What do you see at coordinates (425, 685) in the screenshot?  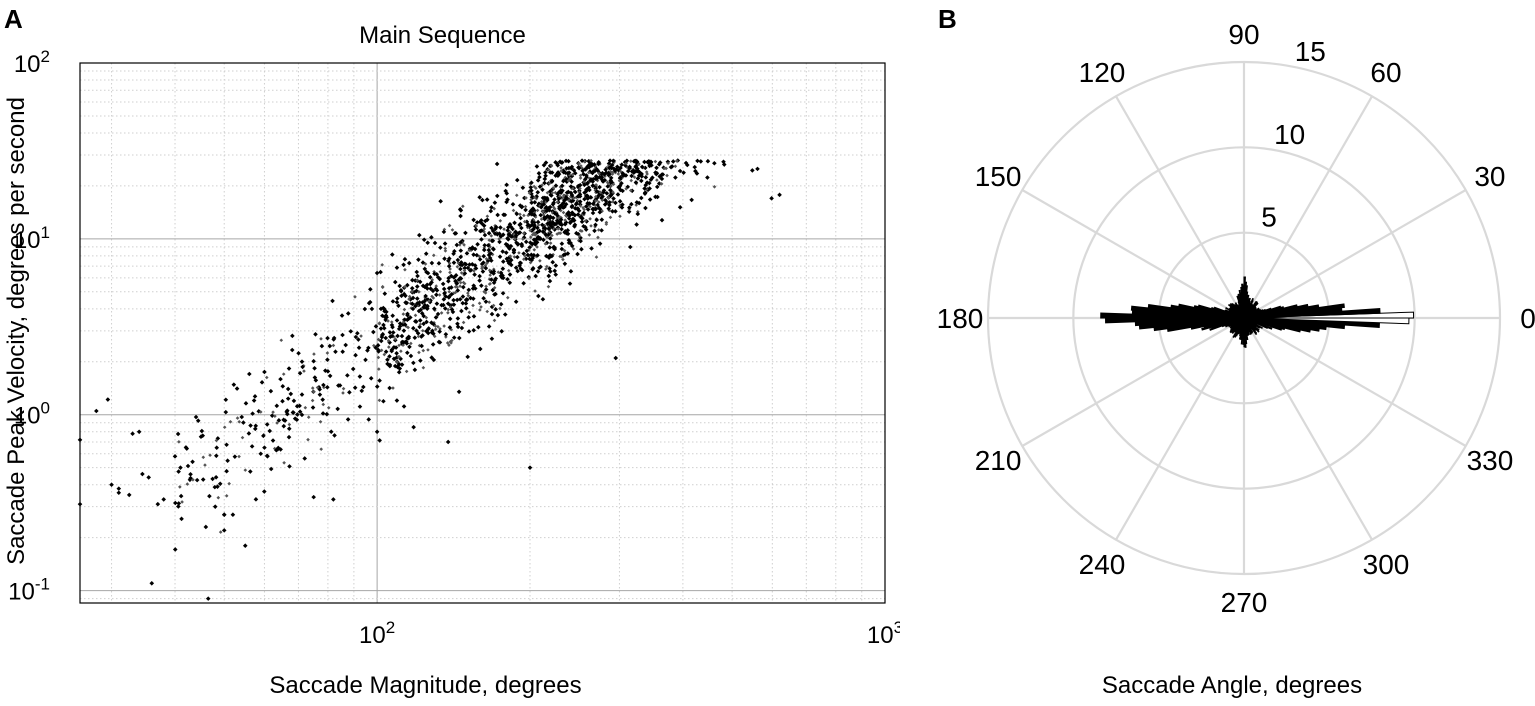 I see `x-axis-label: Saccade Magnitude, degrees` at bounding box center [425, 685].